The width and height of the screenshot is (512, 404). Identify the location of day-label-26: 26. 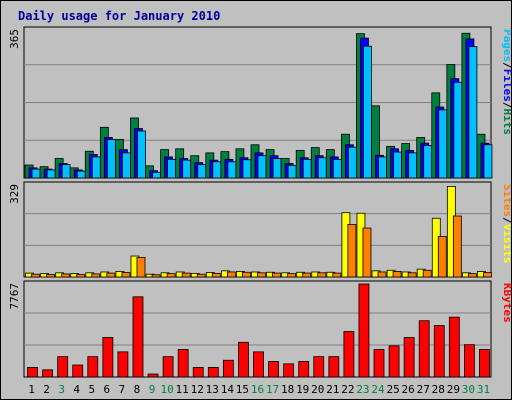
(408, 389).